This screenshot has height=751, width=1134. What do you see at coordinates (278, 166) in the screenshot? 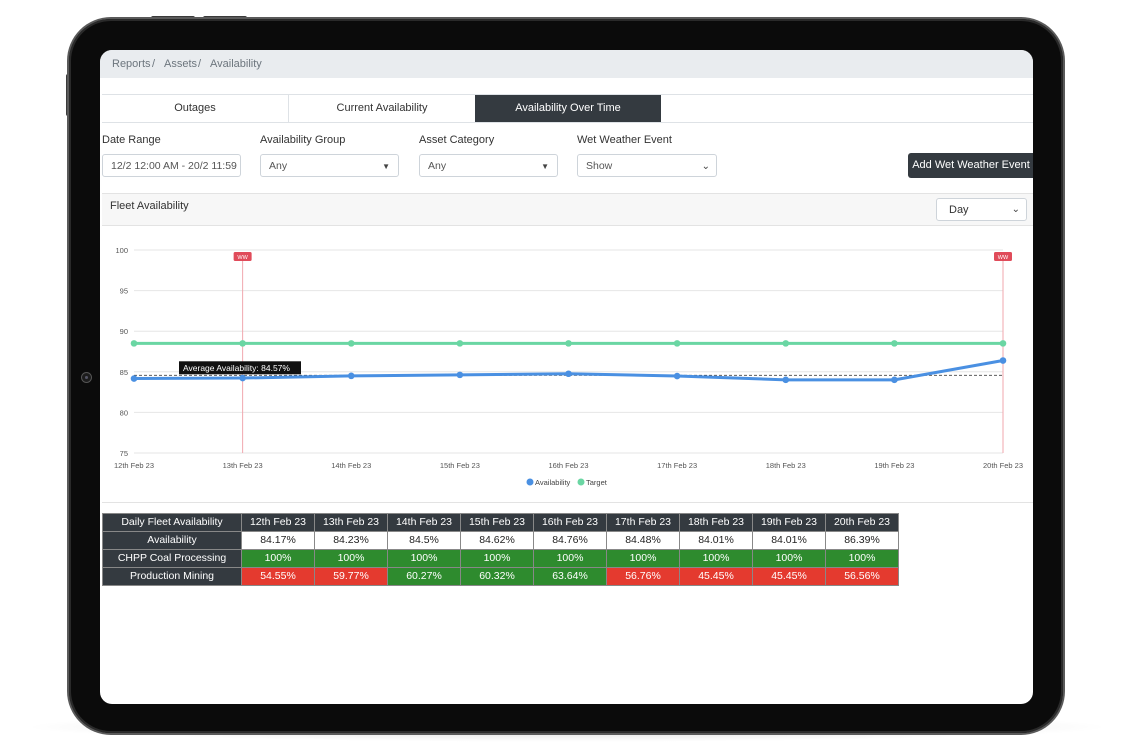
I see `availability-group-value: Any` at bounding box center [278, 166].